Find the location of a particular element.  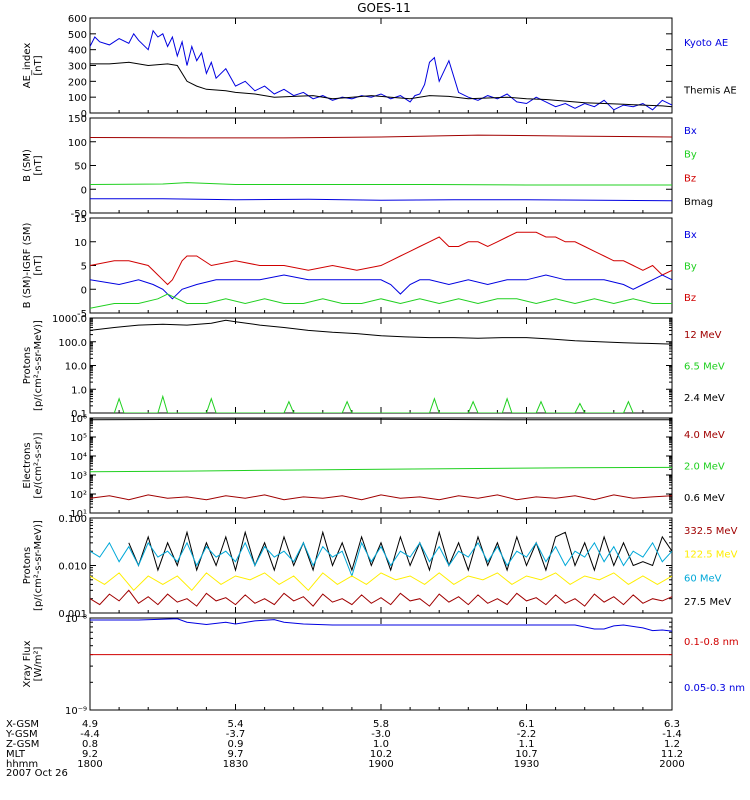

legend-entry: 2.0 MeV is located at coordinates (704, 467).